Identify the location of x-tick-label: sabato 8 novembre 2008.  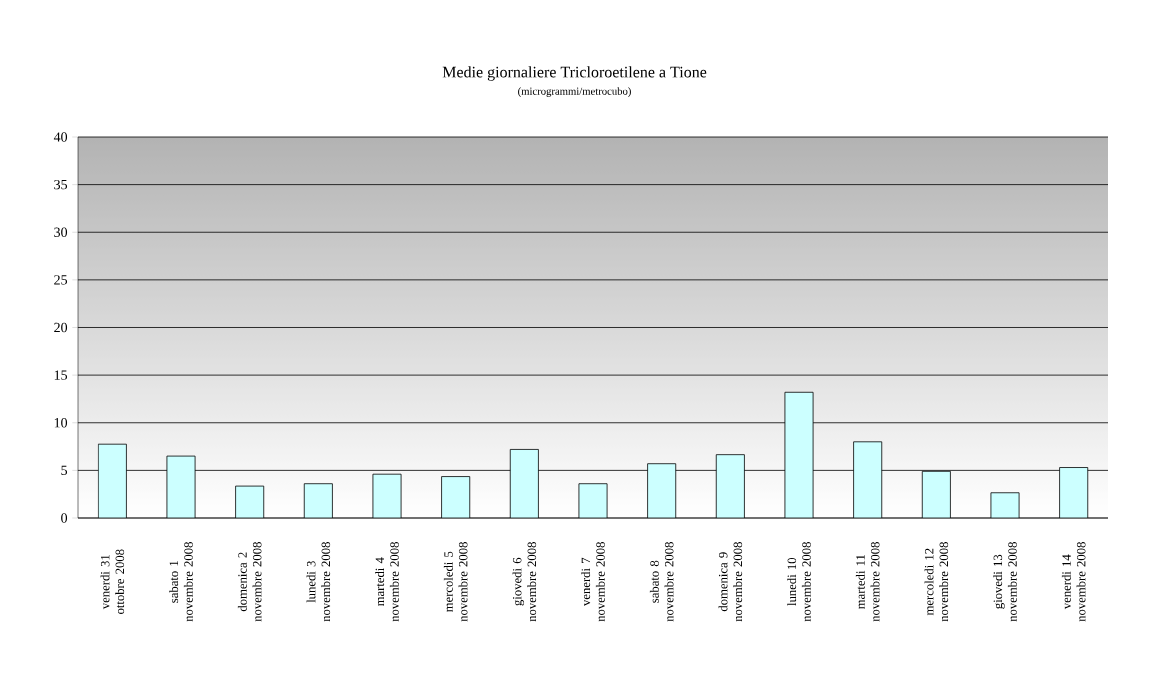
(661, 582).